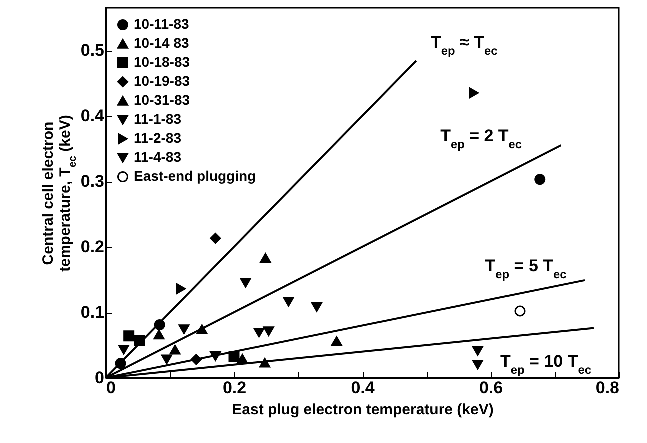 The width and height of the screenshot is (647, 443). What do you see at coordinates (162, 24) in the screenshot?
I see `legend-label: 10-11-83` at bounding box center [162, 24].